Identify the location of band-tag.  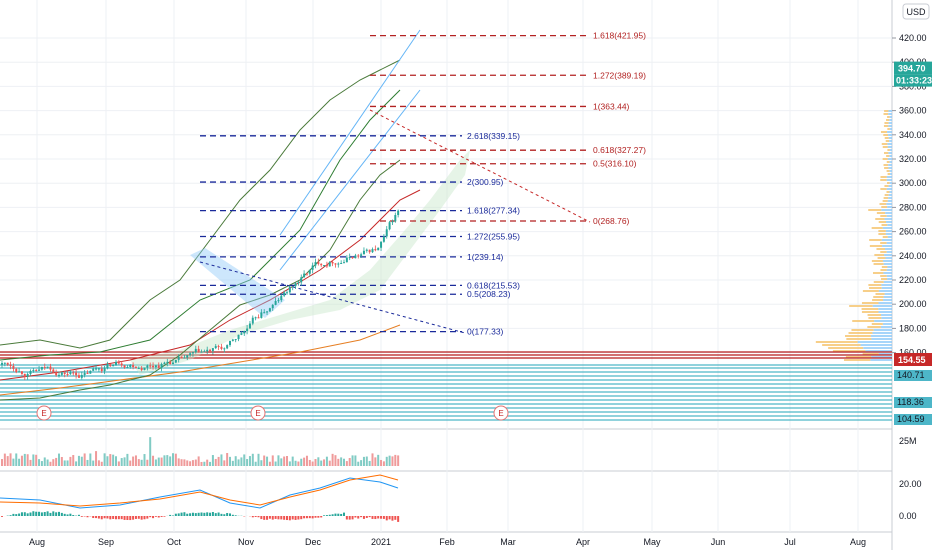
(913, 375).